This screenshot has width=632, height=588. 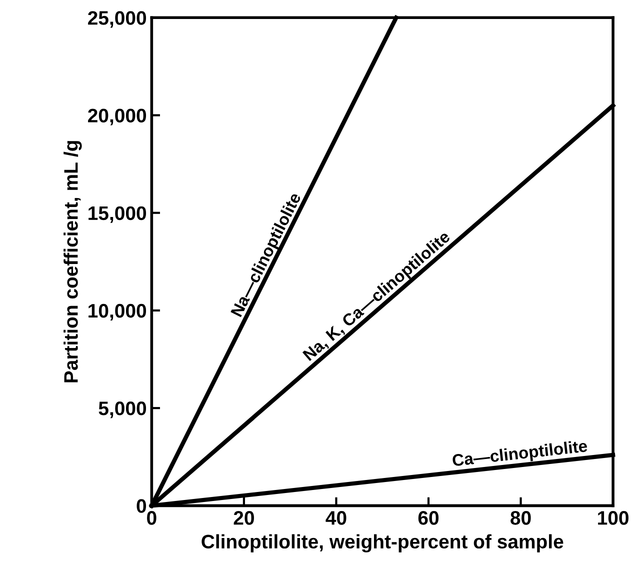 I want to click on y-tick-label: 0, so click(x=141, y=506).